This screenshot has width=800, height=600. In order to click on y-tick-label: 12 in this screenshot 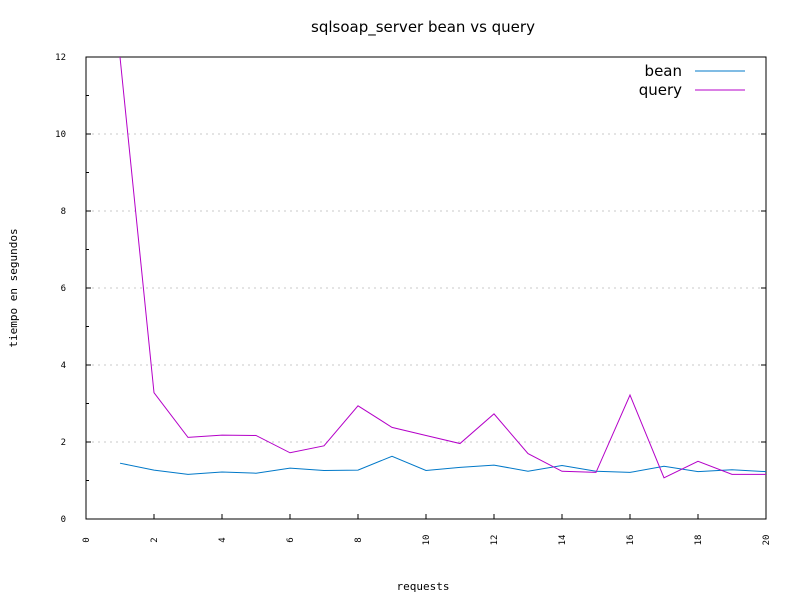, I will do `click(60, 58)`.